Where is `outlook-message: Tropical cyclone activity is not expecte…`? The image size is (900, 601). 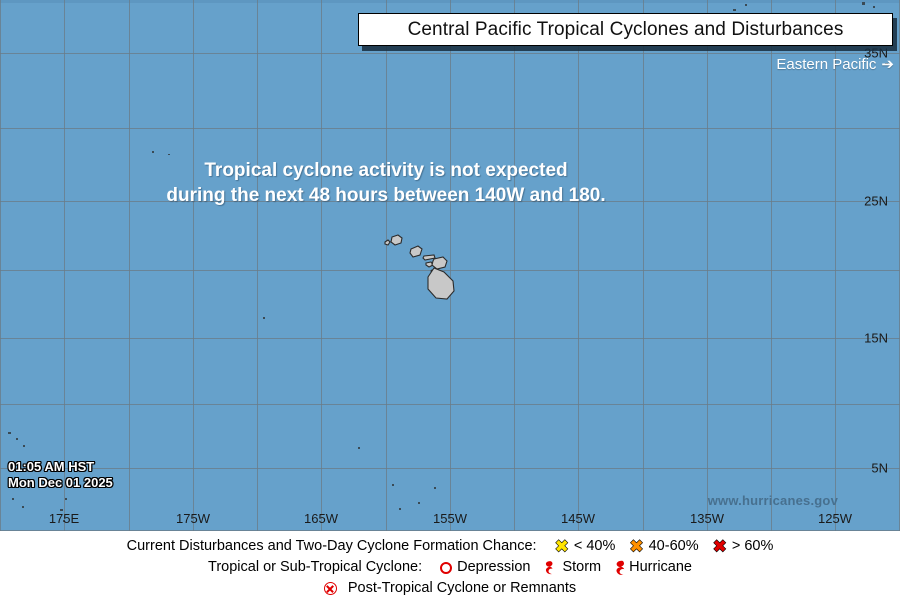
outlook-message: Tropical cyclone activity is not expecte… is located at coordinates (386, 183).